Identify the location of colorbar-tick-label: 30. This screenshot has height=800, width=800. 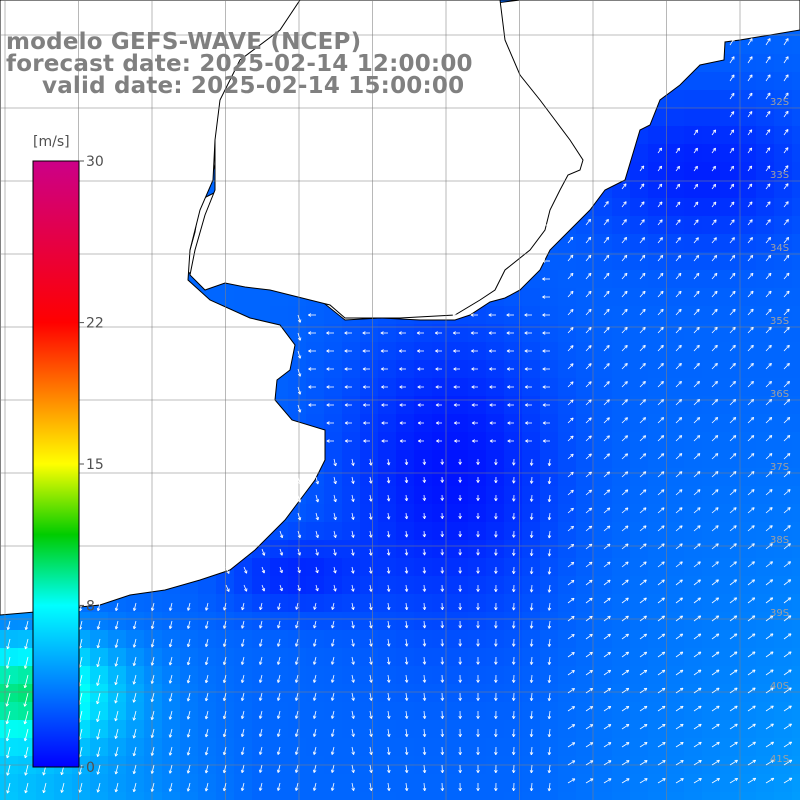
(95, 162).